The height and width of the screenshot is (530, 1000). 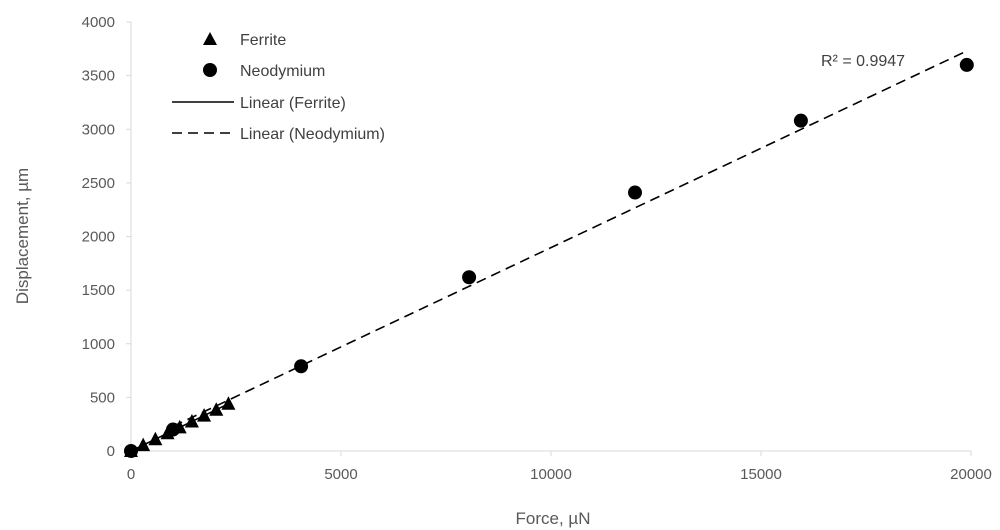 I want to click on y-tick-label: 500, so click(x=102, y=397).